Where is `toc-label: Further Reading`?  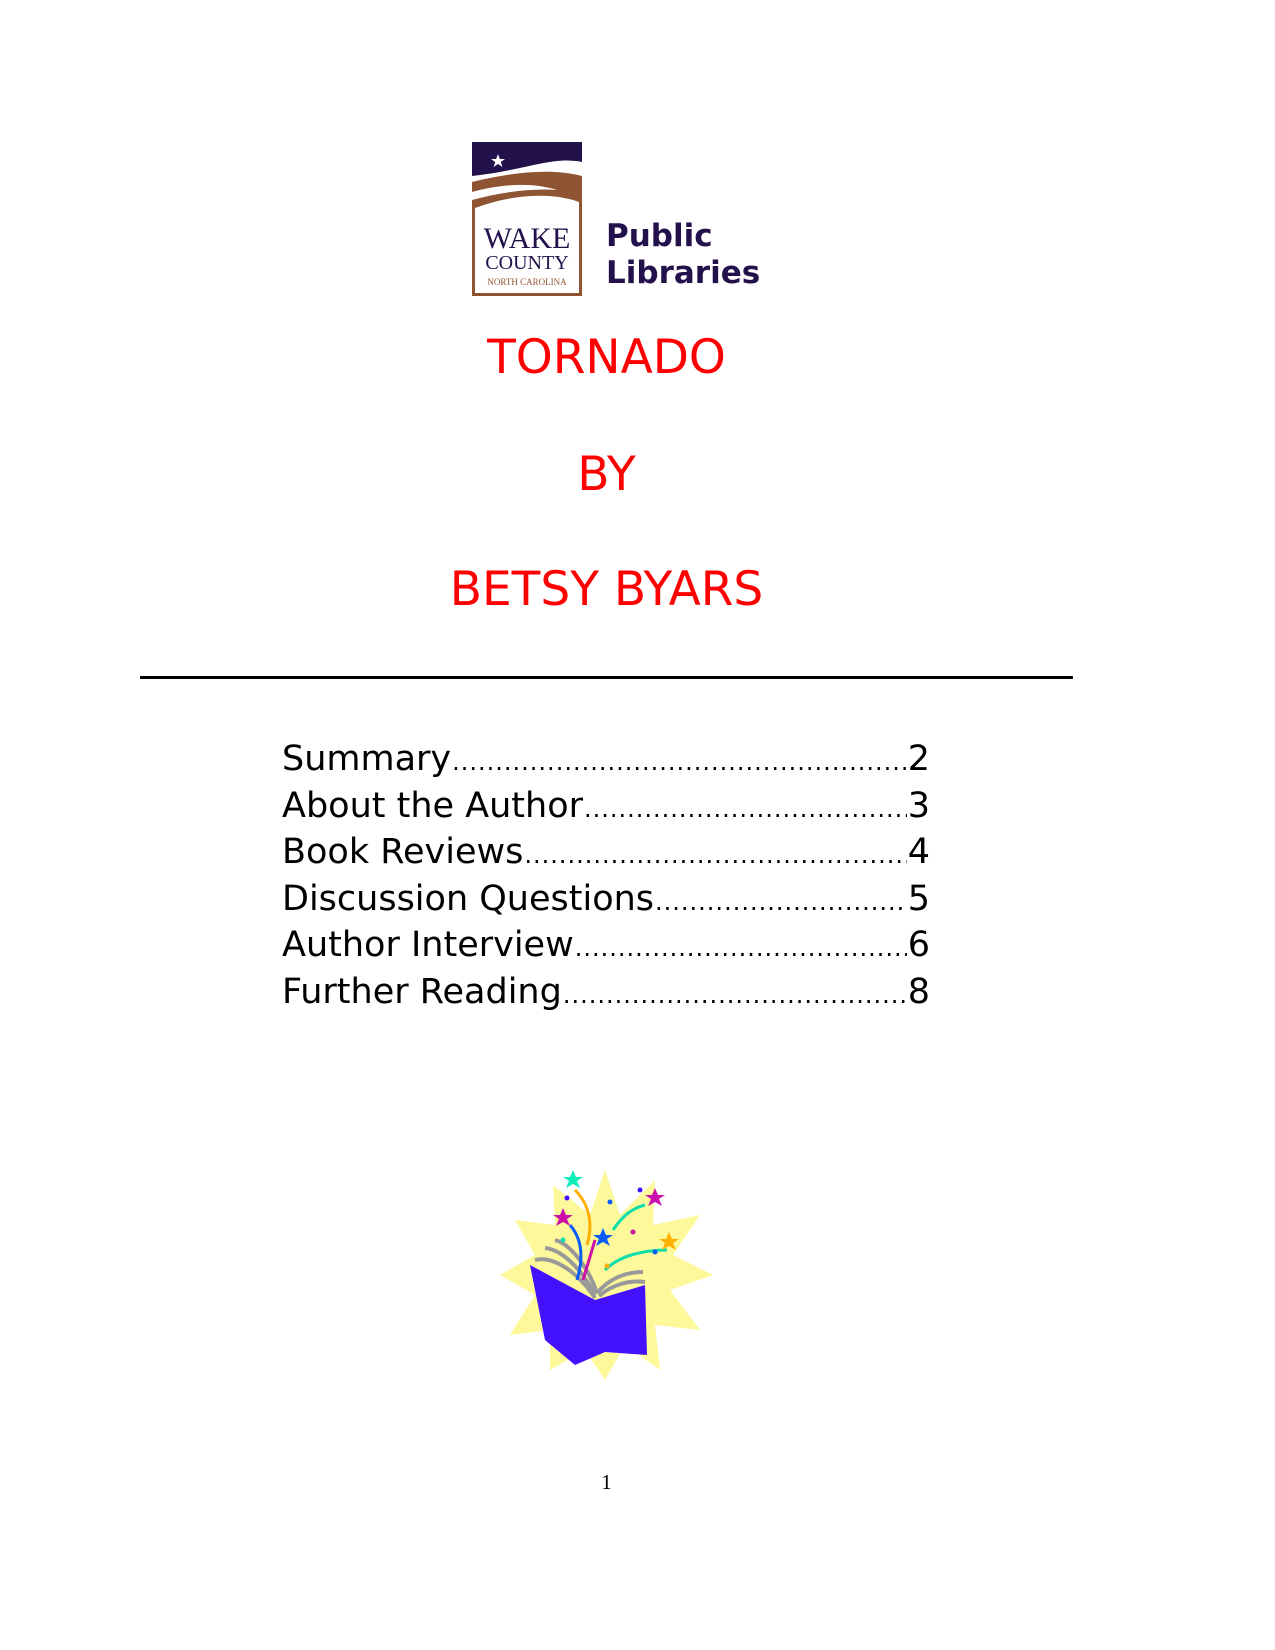
toc-label: Further Reading is located at coordinates (422, 991).